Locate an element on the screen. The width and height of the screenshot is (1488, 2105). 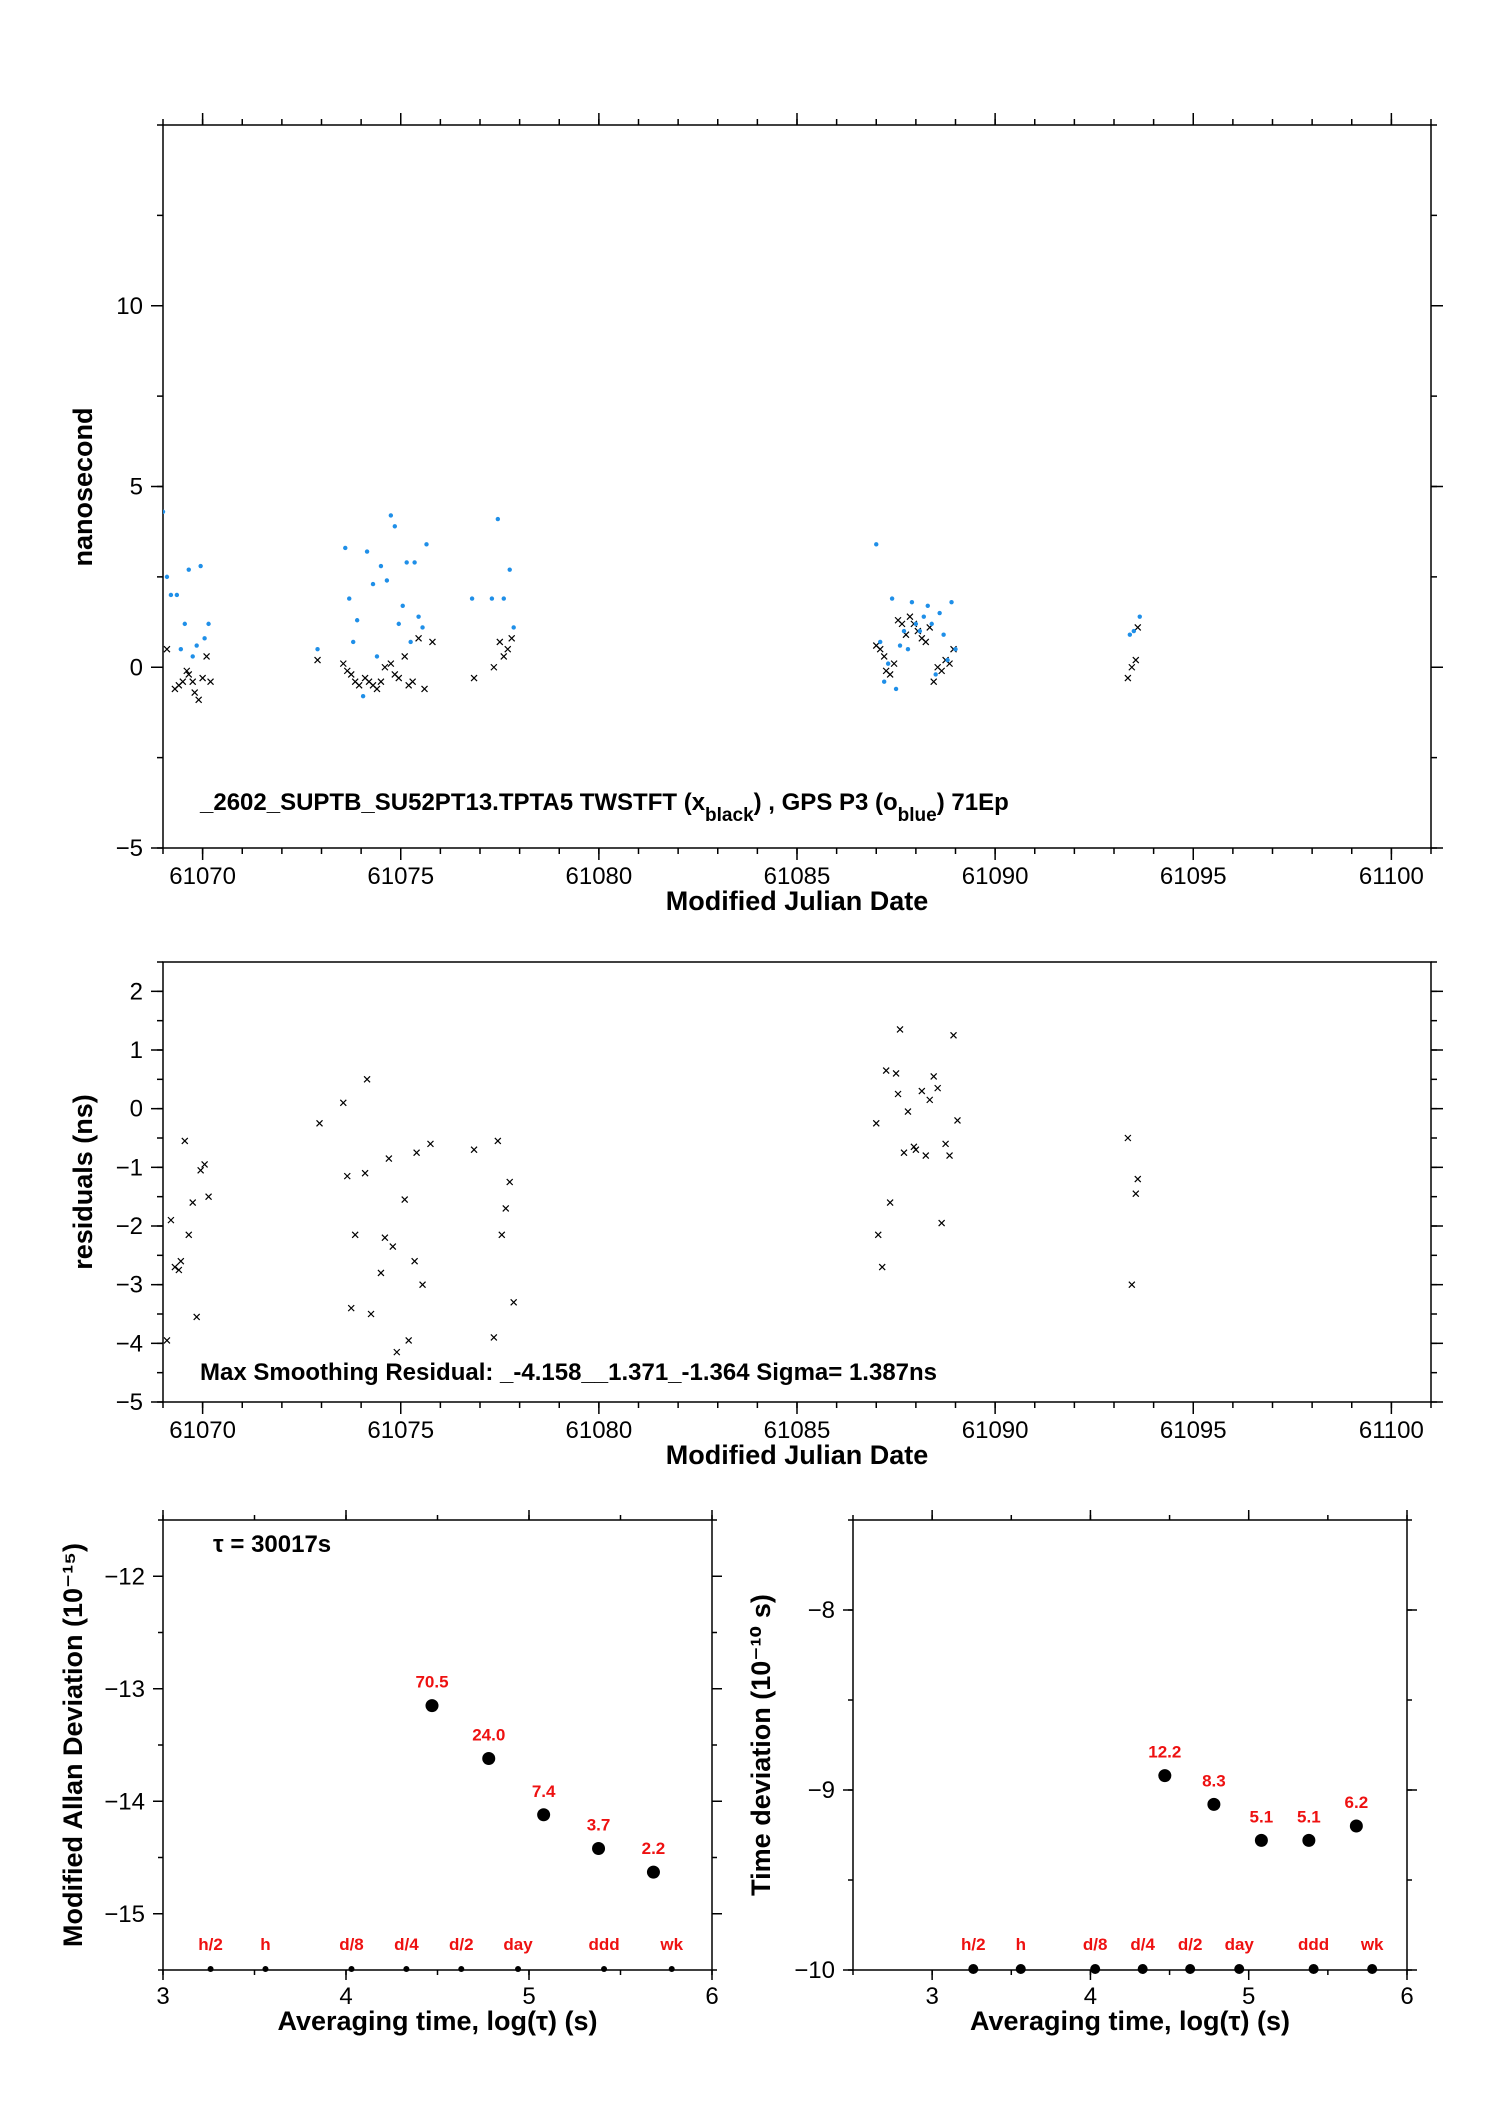
interval-marker-label: d/2 is located at coordinates (461, 1944).